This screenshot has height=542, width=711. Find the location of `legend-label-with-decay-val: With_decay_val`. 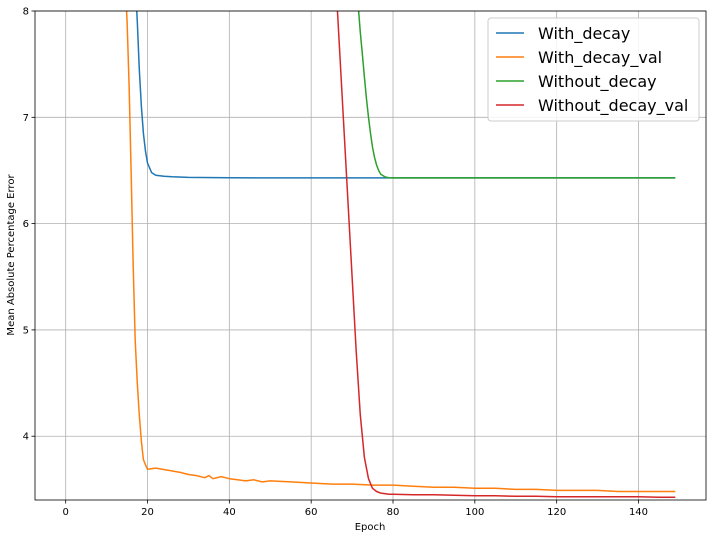

legend-label-with-decay-val: With_decay_val is located at coordinates (600, 58).